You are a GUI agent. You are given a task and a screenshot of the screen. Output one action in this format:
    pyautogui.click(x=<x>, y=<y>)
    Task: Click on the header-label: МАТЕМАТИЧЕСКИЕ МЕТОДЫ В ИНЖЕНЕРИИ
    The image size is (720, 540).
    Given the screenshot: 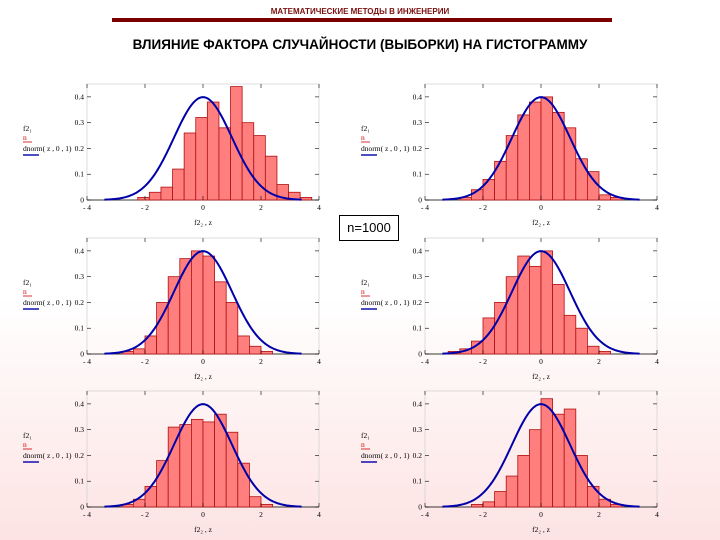 What is the action you would take?
    pyautogui.click(x=360, y=11)
    